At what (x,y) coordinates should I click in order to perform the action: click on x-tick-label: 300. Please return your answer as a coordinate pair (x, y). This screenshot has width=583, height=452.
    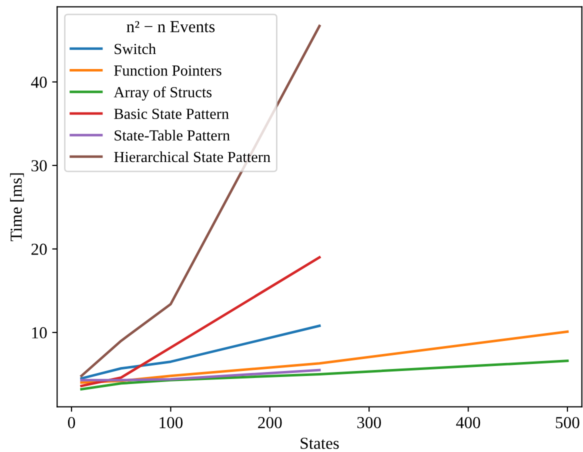
    Looking at the image, I should click on (369, 422).